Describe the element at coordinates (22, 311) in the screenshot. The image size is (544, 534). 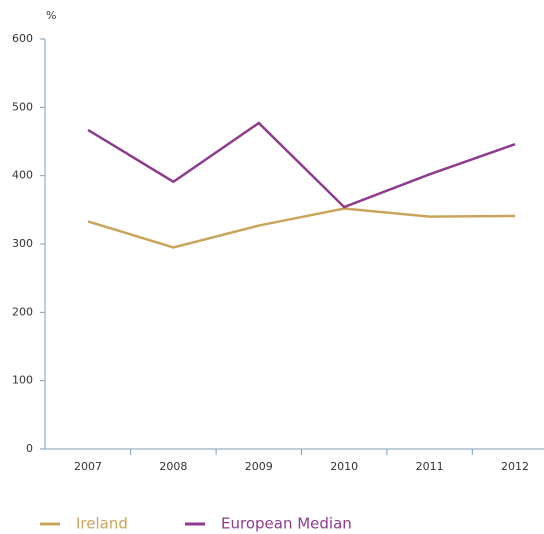
I see `y-tick-label: 200` at that location.